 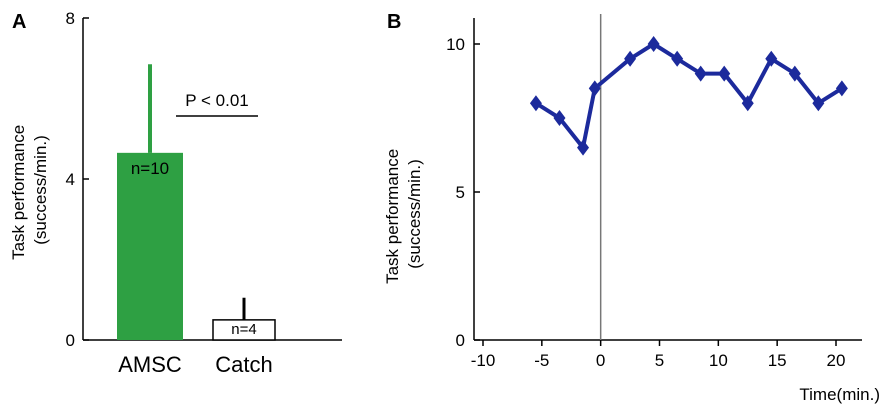 I want to click on panel-b-x-tick-label: 15, so click(x=777, y=360).